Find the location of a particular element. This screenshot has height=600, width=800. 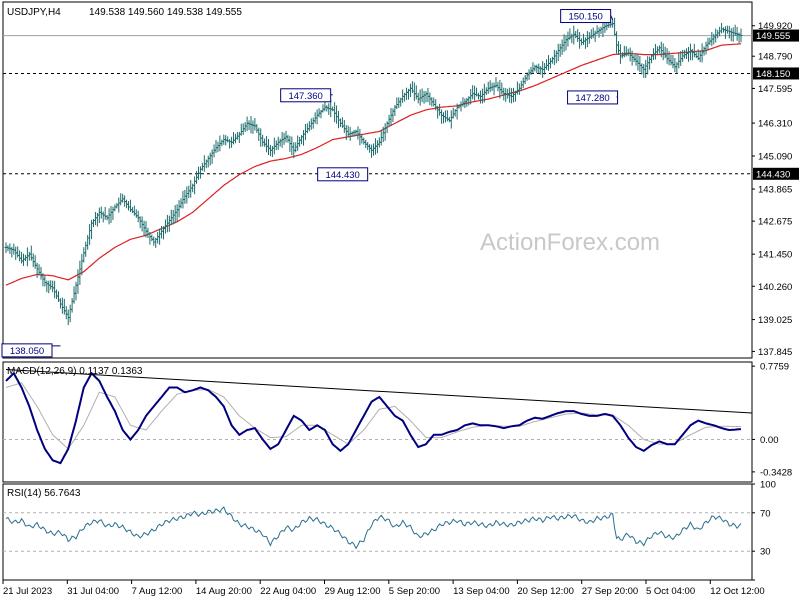

macd-tick-label: -0.3428 is located at coordinates (776, 472).